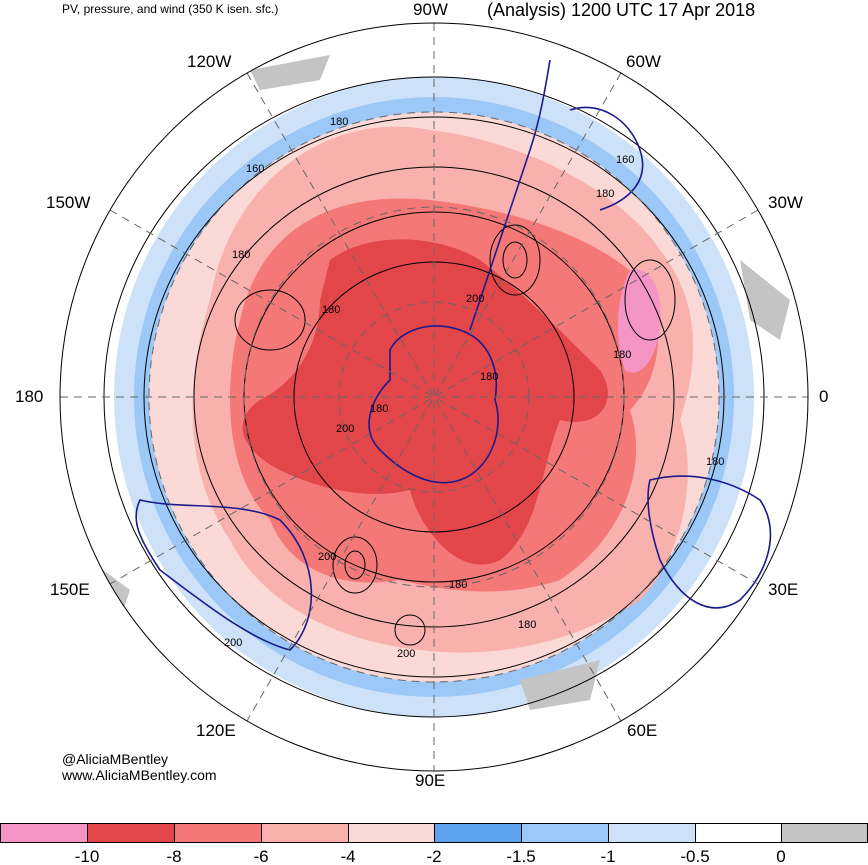 The image size is (868, 865). What do you see at coordinates (824, 396) in the screenshot?
I see `lon-label-0: 0` at bounding box center [824, 396].